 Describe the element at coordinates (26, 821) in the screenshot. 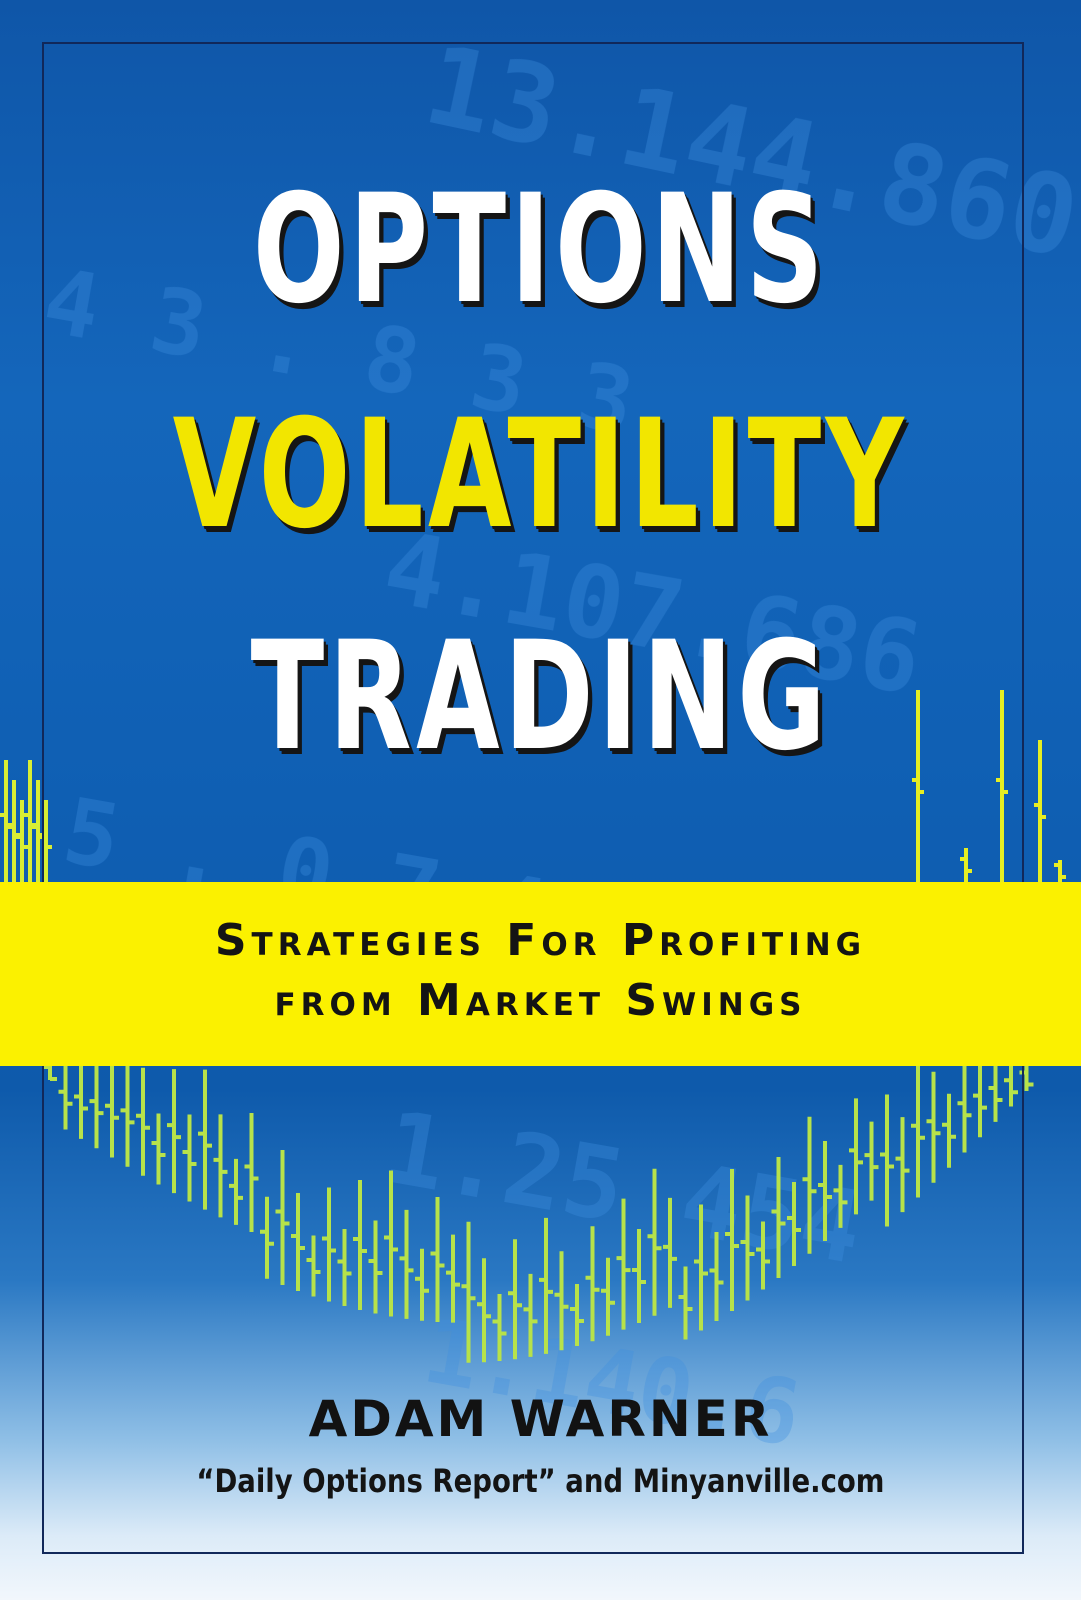

I see `price-bars-top-left` at that location.